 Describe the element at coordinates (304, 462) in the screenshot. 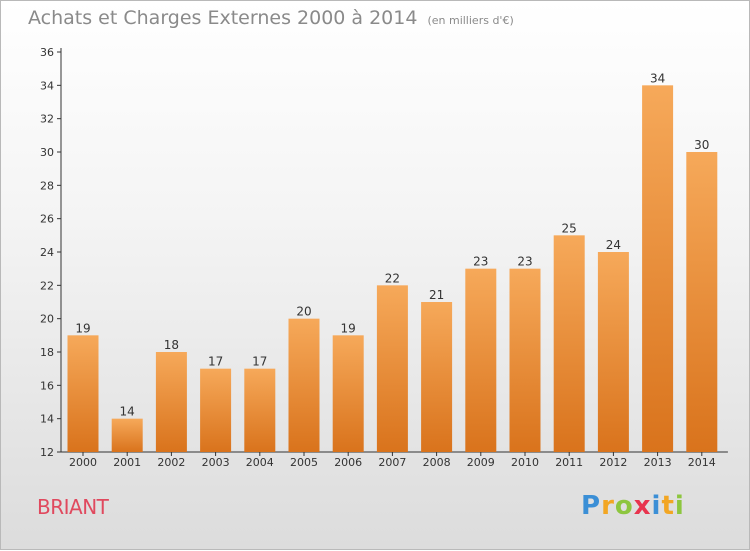

I see `x-tick-label: 2005` at that location.